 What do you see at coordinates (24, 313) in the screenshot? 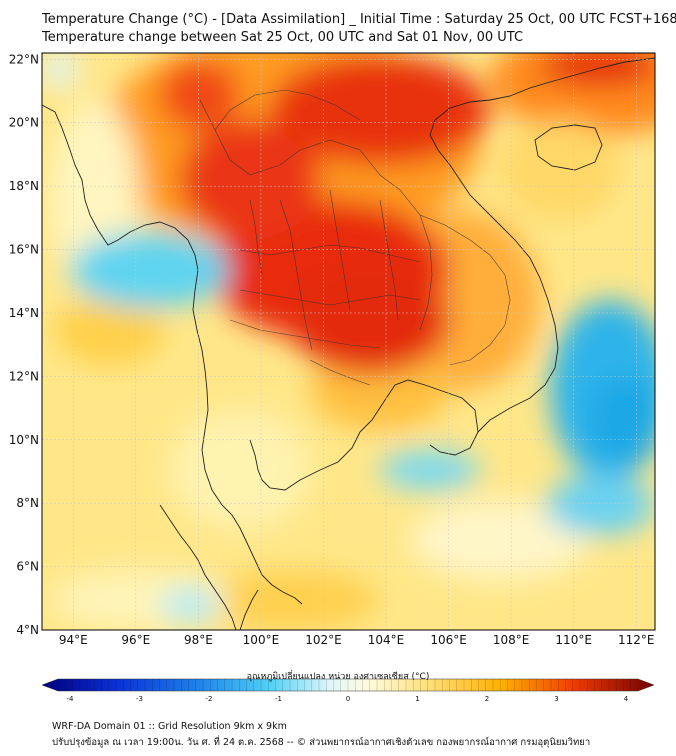
I see `lat-label: 14°N` at bounding box center [24, 313].